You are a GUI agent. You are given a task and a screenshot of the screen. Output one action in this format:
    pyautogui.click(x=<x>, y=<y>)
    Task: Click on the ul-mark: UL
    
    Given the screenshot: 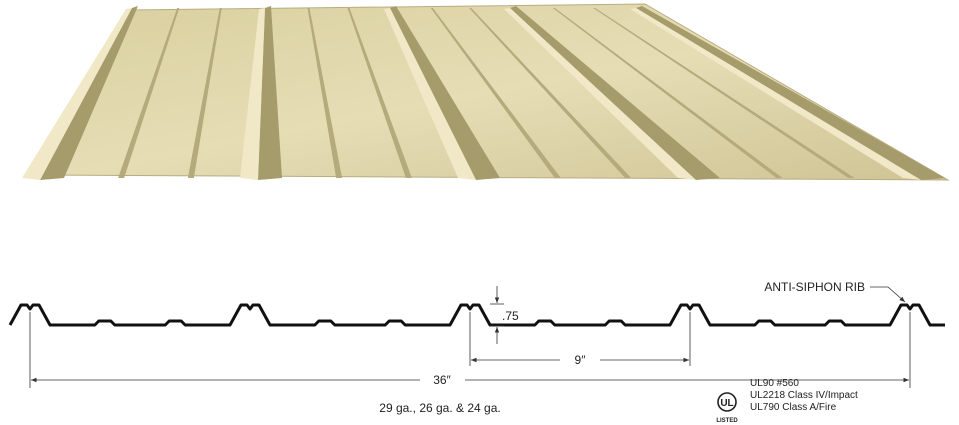 What is the action you would take?
    pyautogui.click(x=726, y=403)
    